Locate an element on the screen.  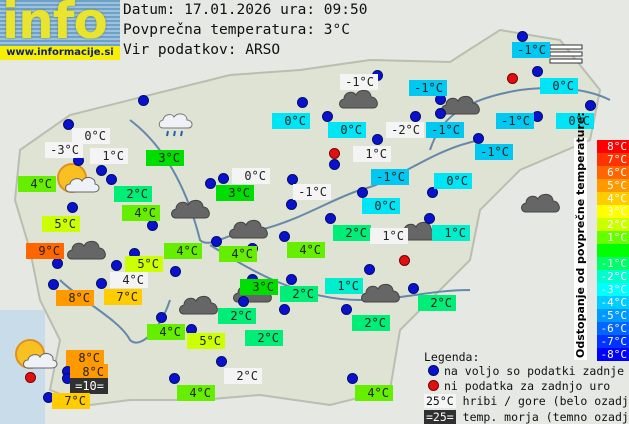
scale-item: 1°C is located at coordinates (613, 237).